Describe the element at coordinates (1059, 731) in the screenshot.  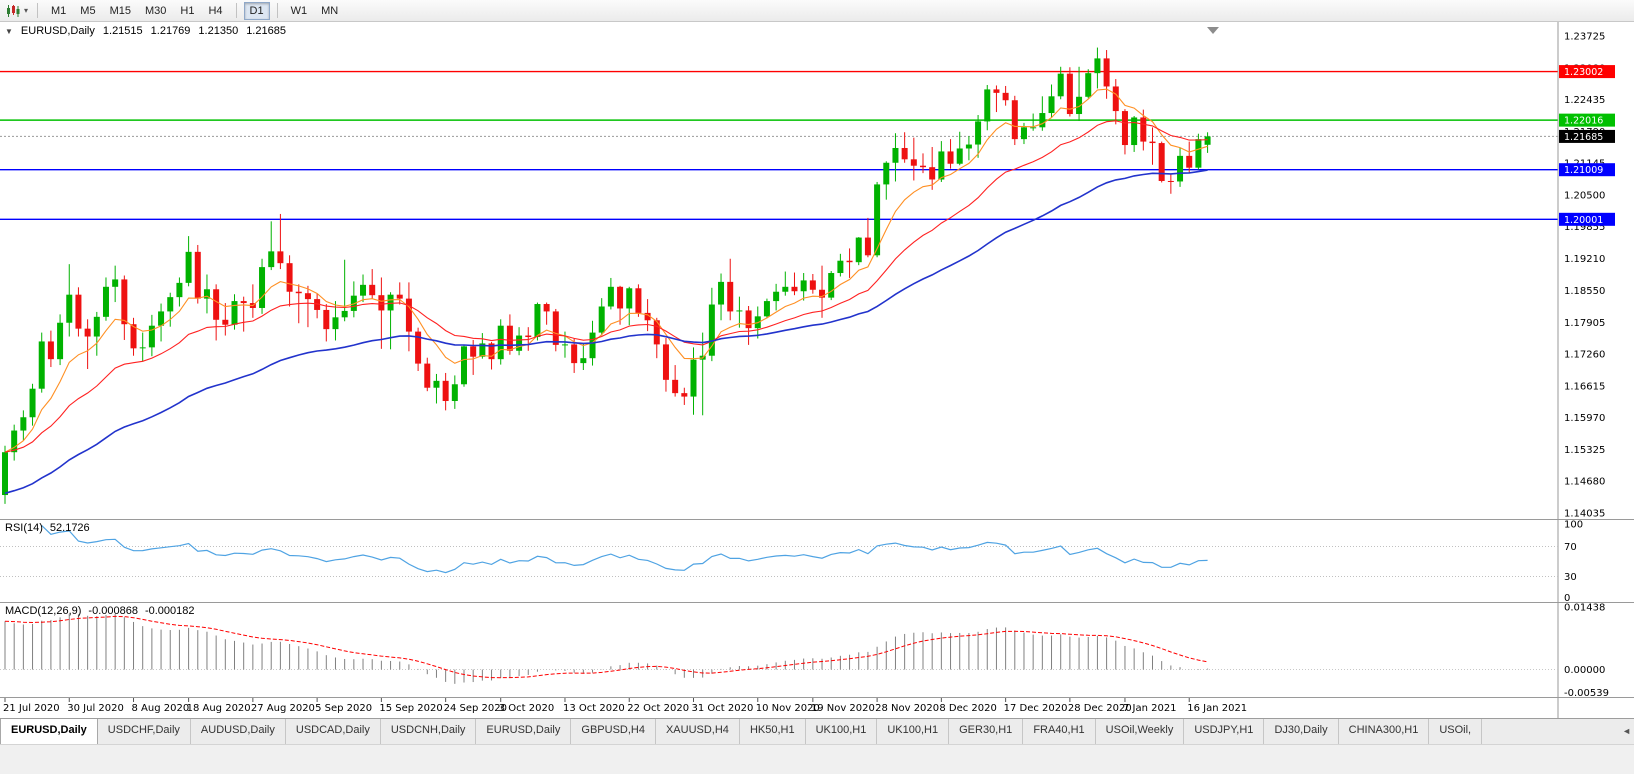
I see `tab-fra40-h1: FRA40,H1` at that location.